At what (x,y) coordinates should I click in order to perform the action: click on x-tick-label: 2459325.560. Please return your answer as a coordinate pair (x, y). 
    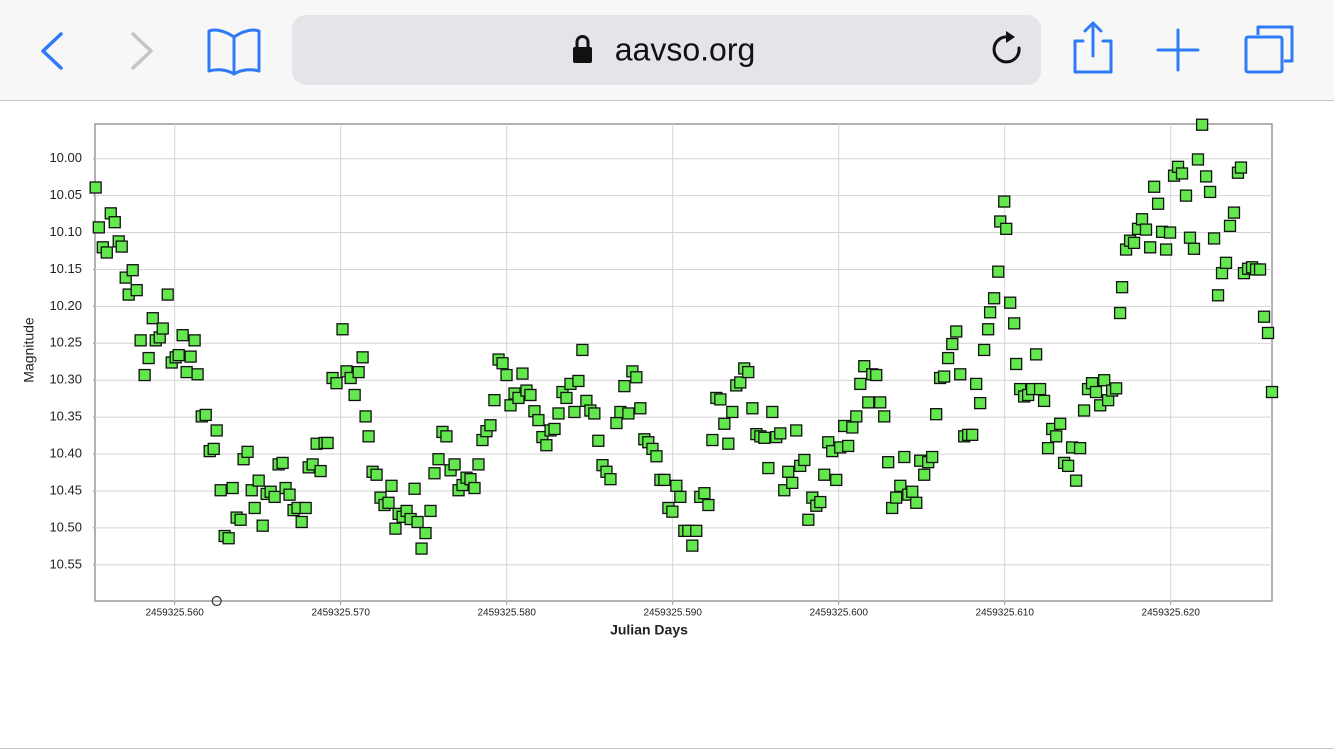
    Looking at the image, I should click on (174, 613).